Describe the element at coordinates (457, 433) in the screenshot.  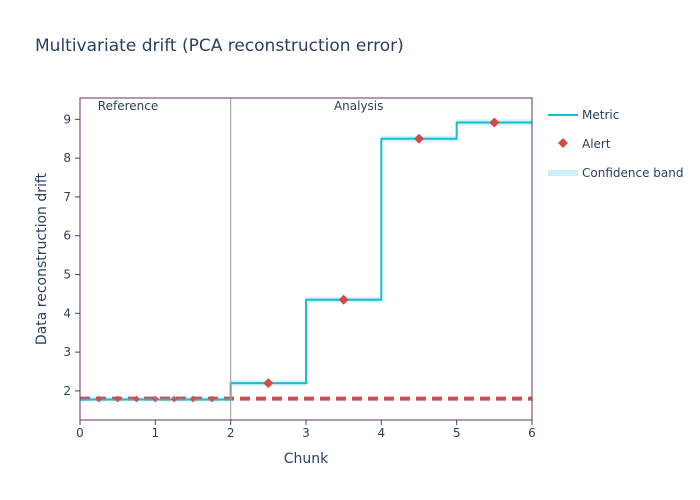
I see `x-tick-label: 5` at that location.